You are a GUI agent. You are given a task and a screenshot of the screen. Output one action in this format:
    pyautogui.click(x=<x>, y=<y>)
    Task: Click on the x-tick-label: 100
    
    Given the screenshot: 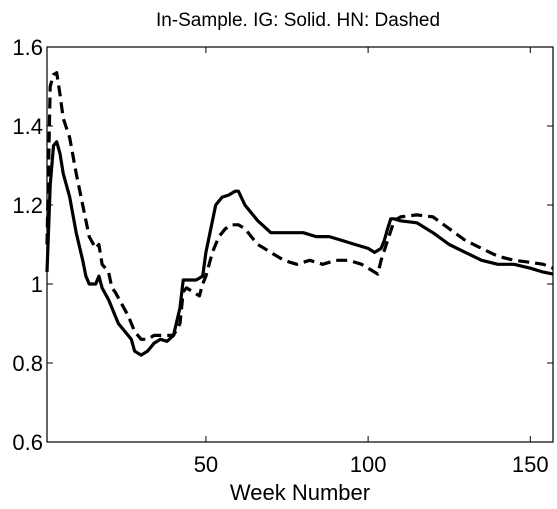 What is the action you would take?
    pyautogui.click(x=368, y=464)
    